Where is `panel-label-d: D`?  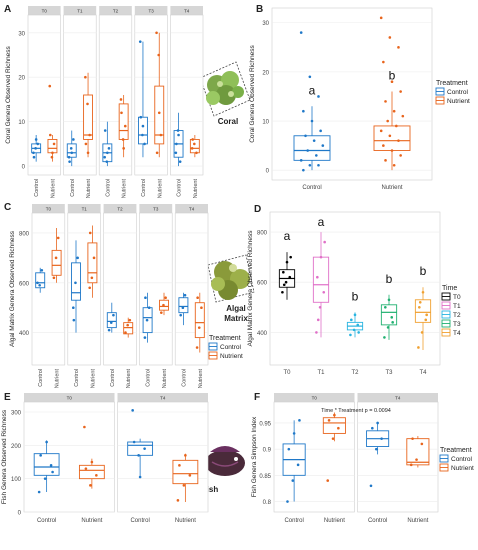
panel-label-d: D is located at coordinates (257, 209).